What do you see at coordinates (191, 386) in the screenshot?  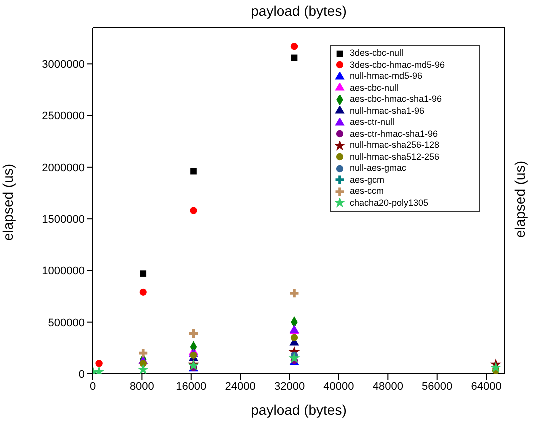 I see `x-tick-label: 16000` at bounding box center [191, 386].